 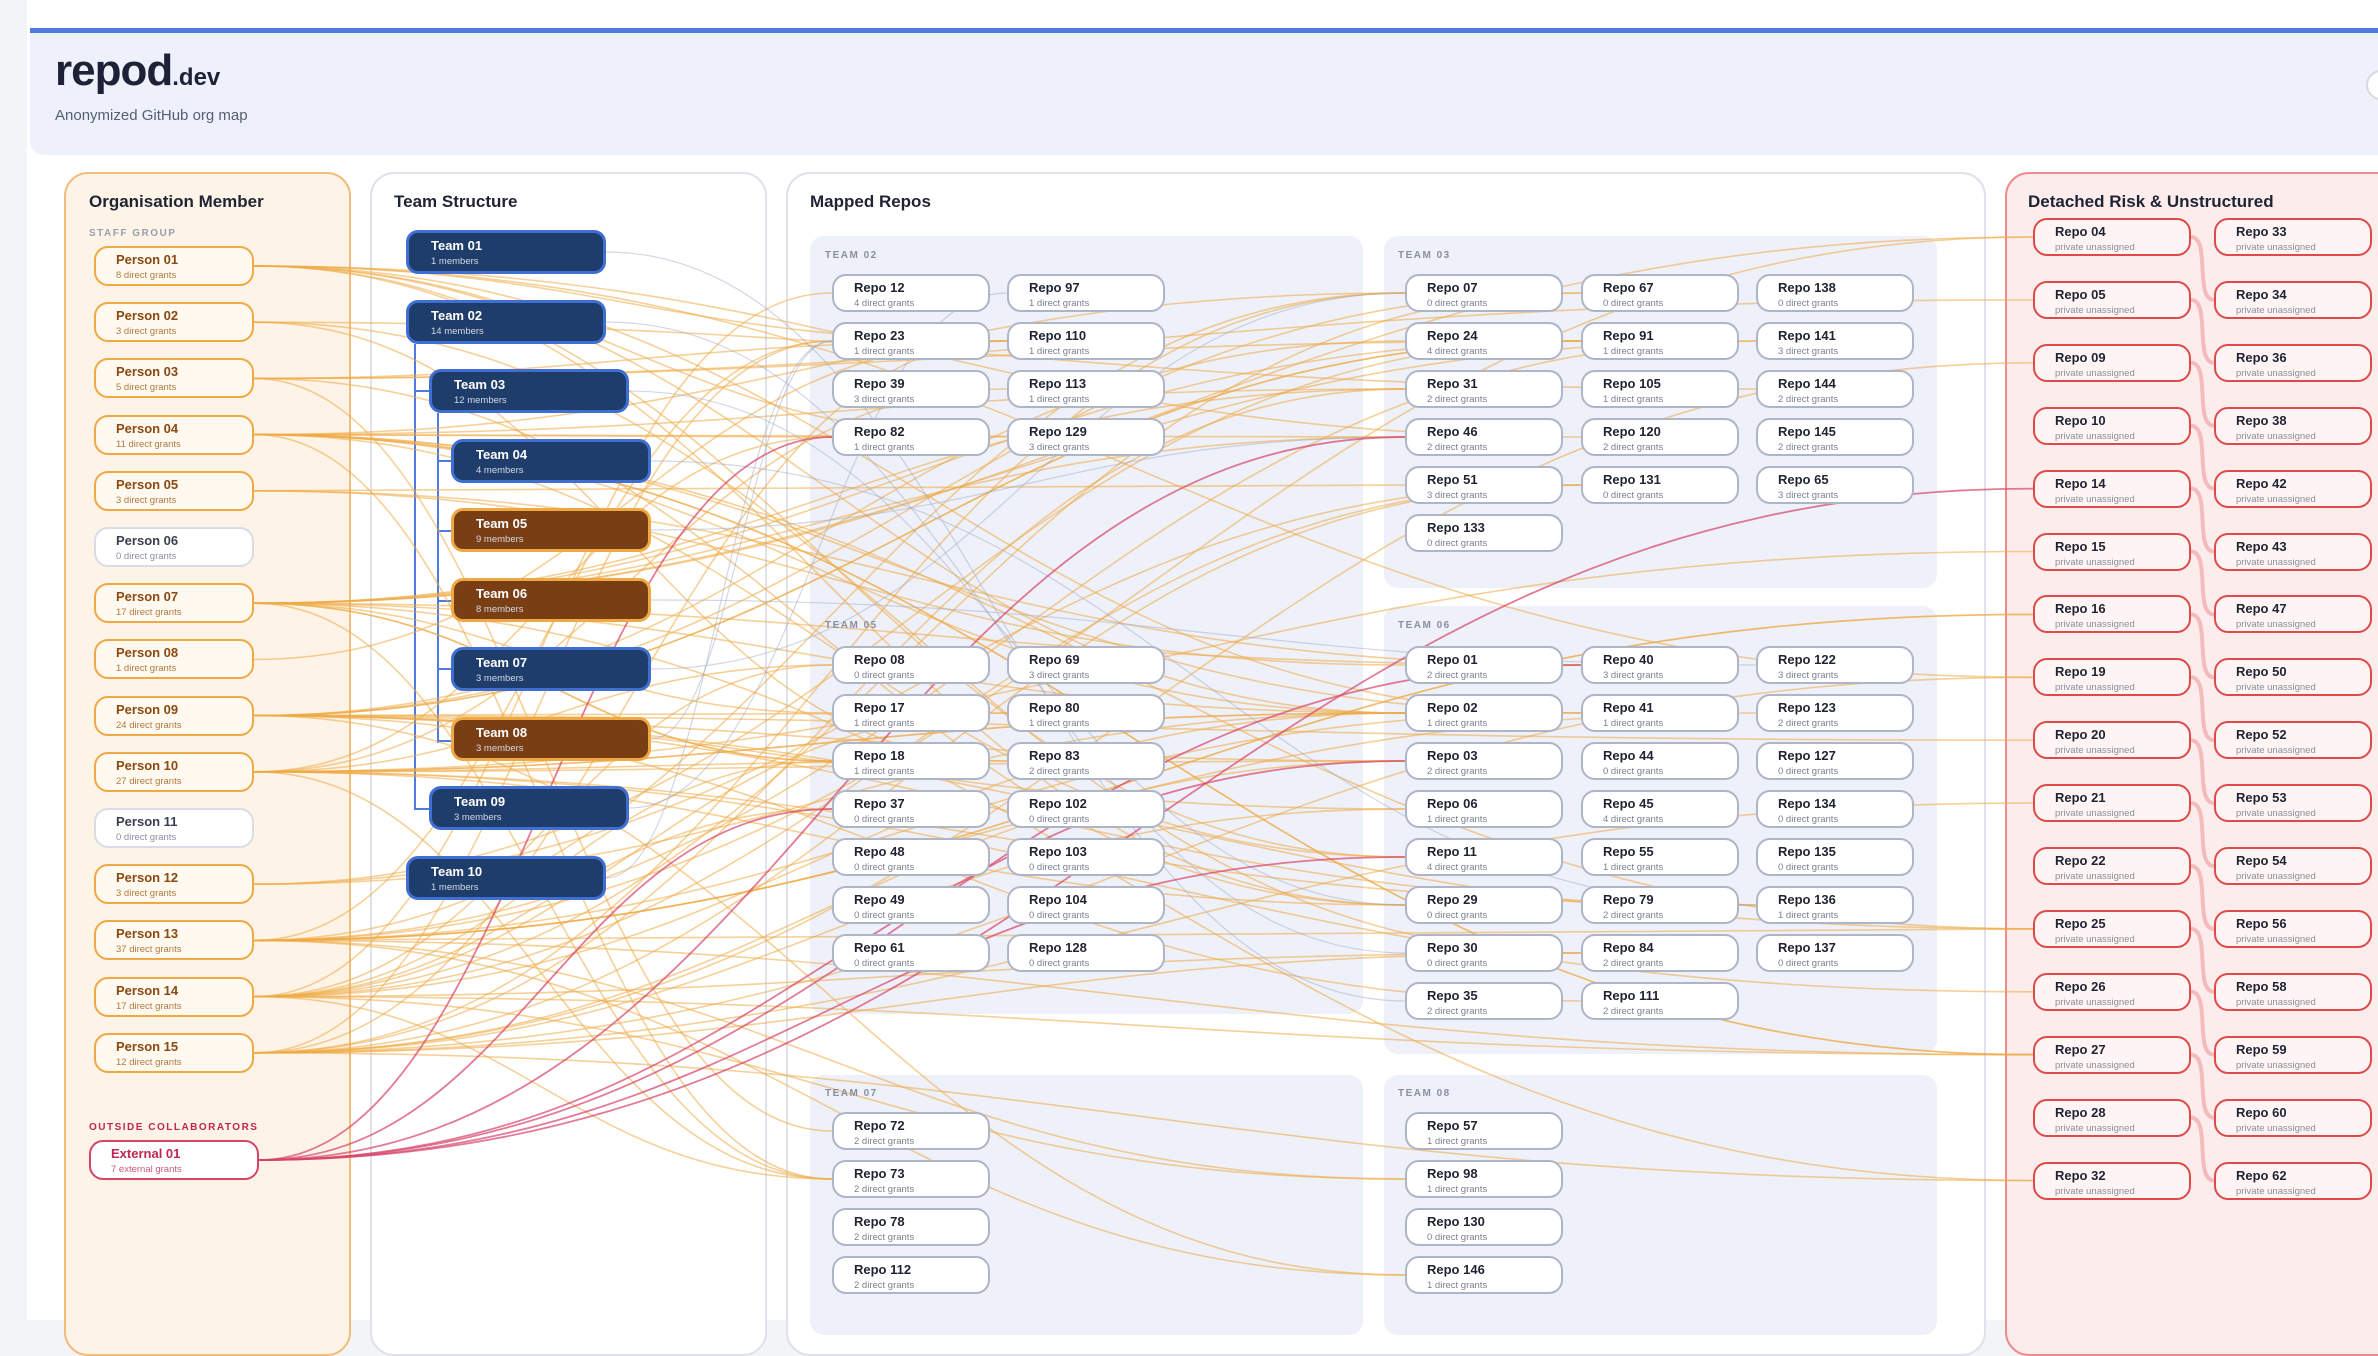 What do you see at coordinates (1835, 761) in the screenshot?
I see `repo-node: Repo 127 0 direct grants` at bounding box center [1835, 761].